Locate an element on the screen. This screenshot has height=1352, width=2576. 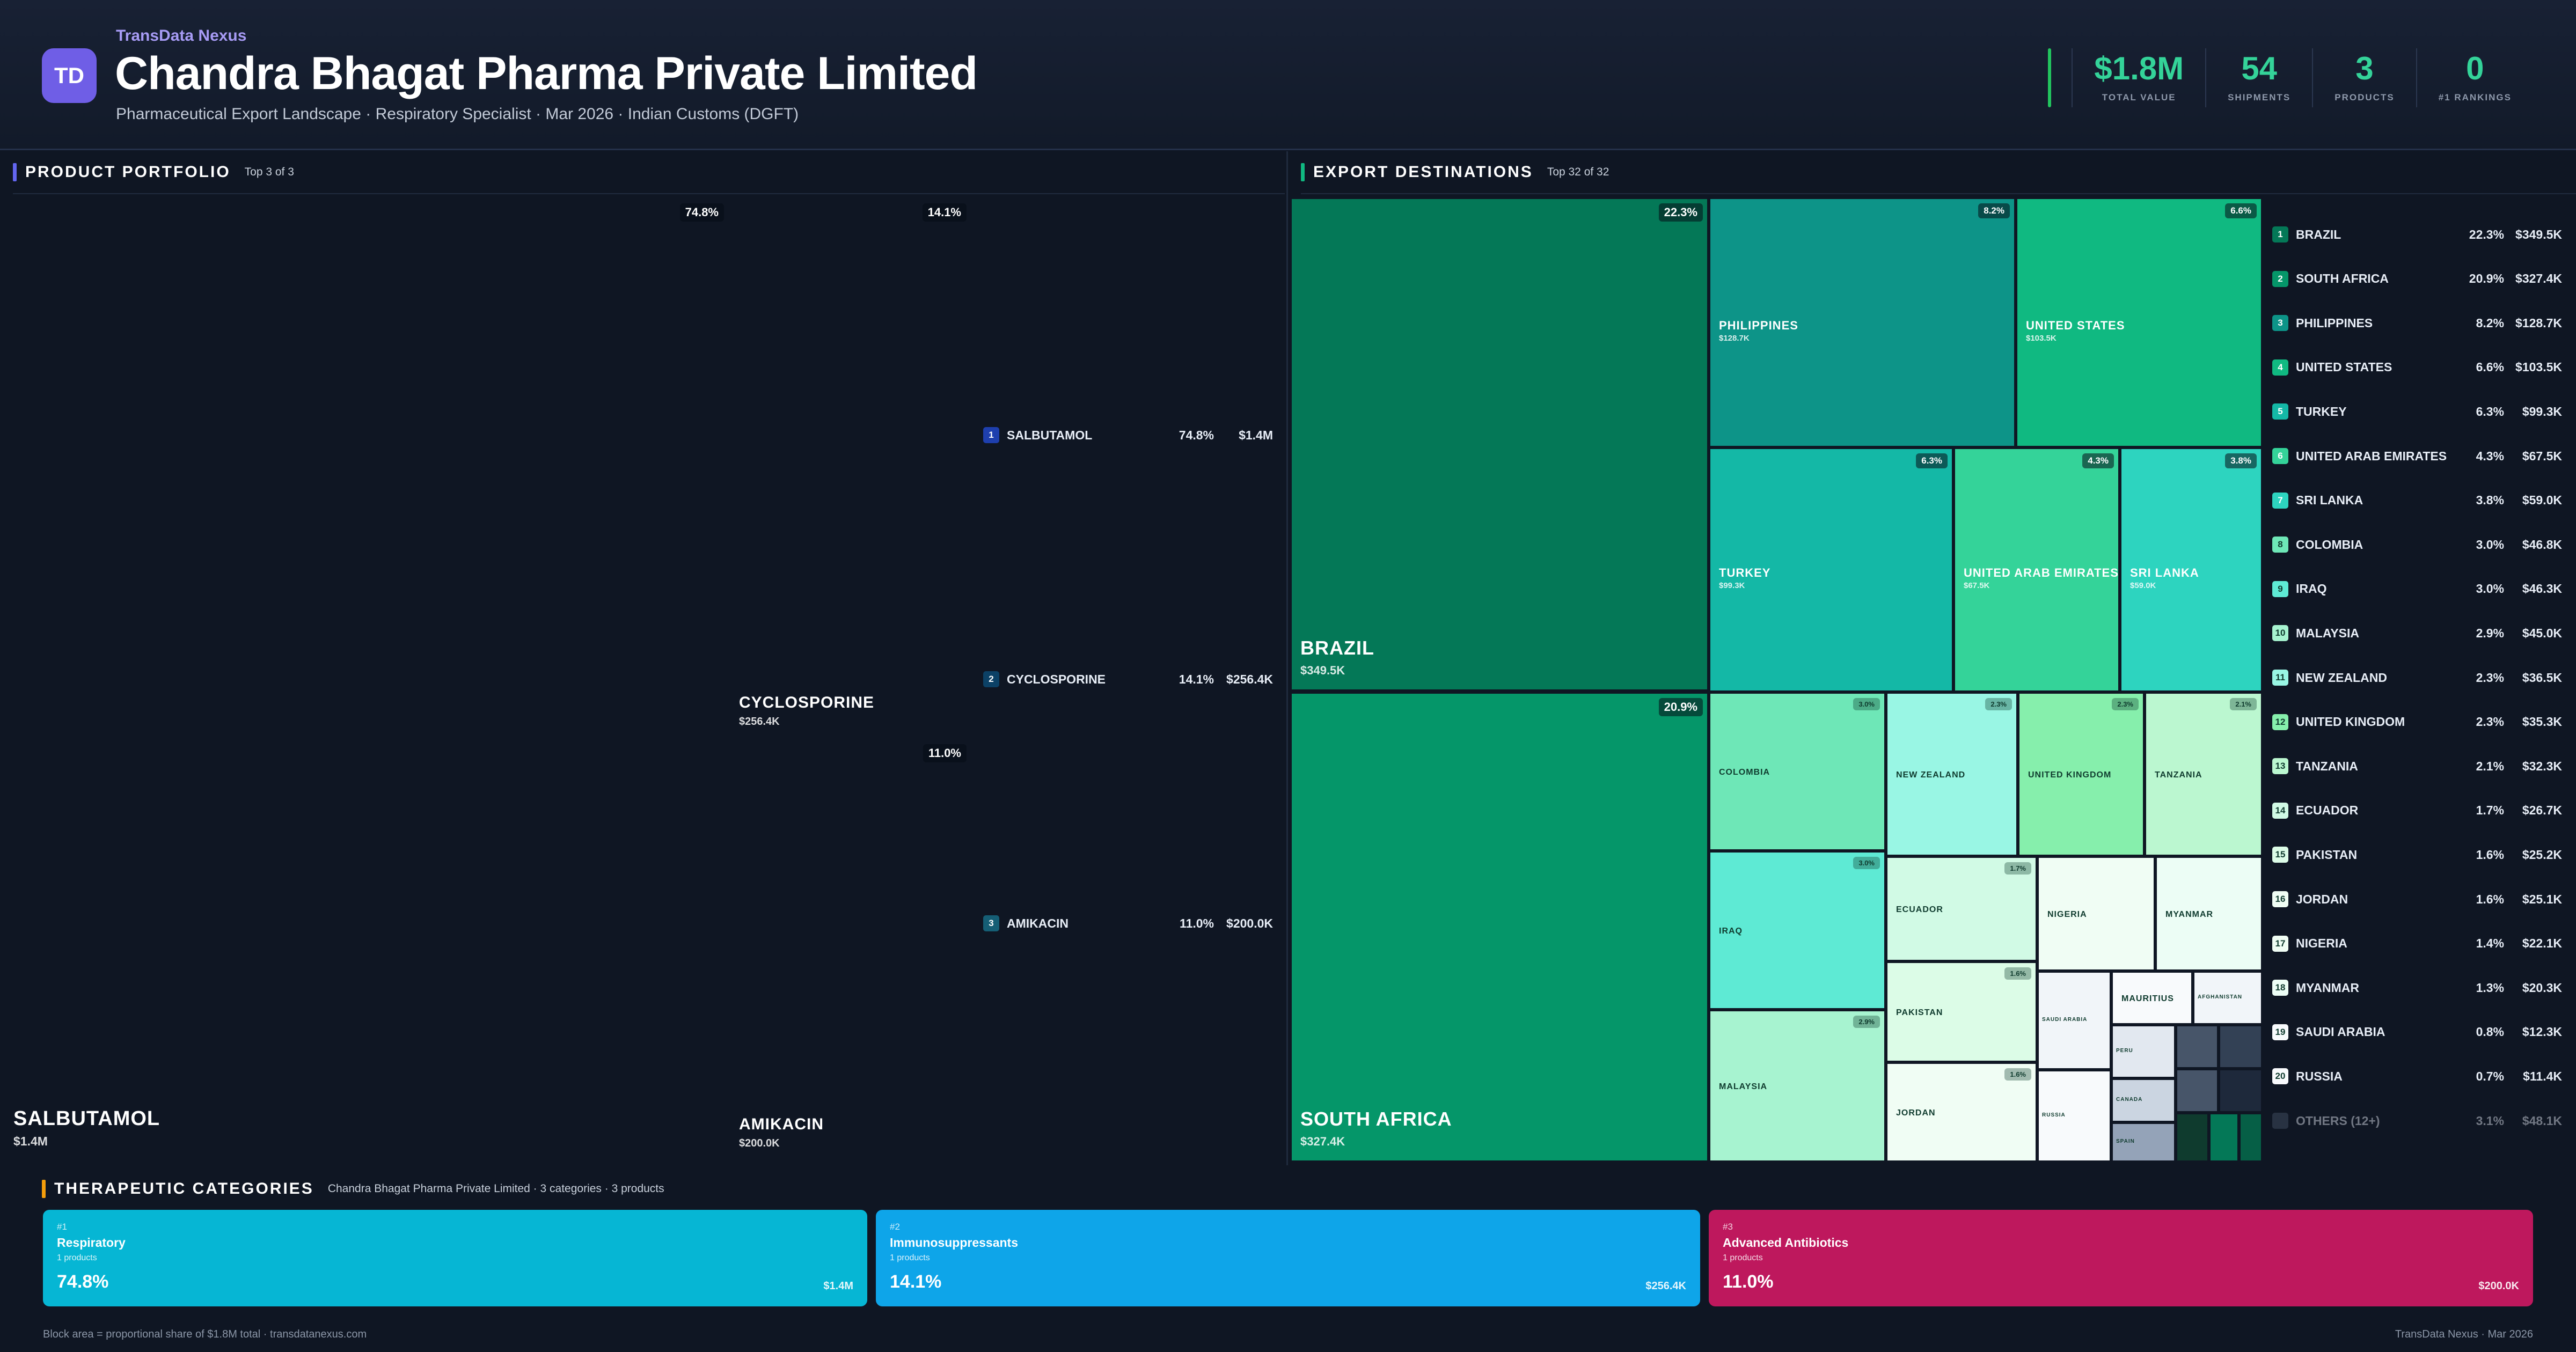
tile-label: AMIKACIN is located at coordinates (781, 1124).